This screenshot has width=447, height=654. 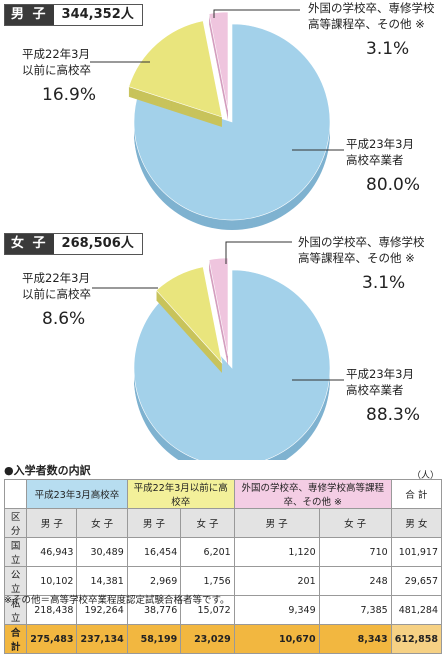 I want to click on male-header: 男 子 344,352人, so click(x=73, y=15).